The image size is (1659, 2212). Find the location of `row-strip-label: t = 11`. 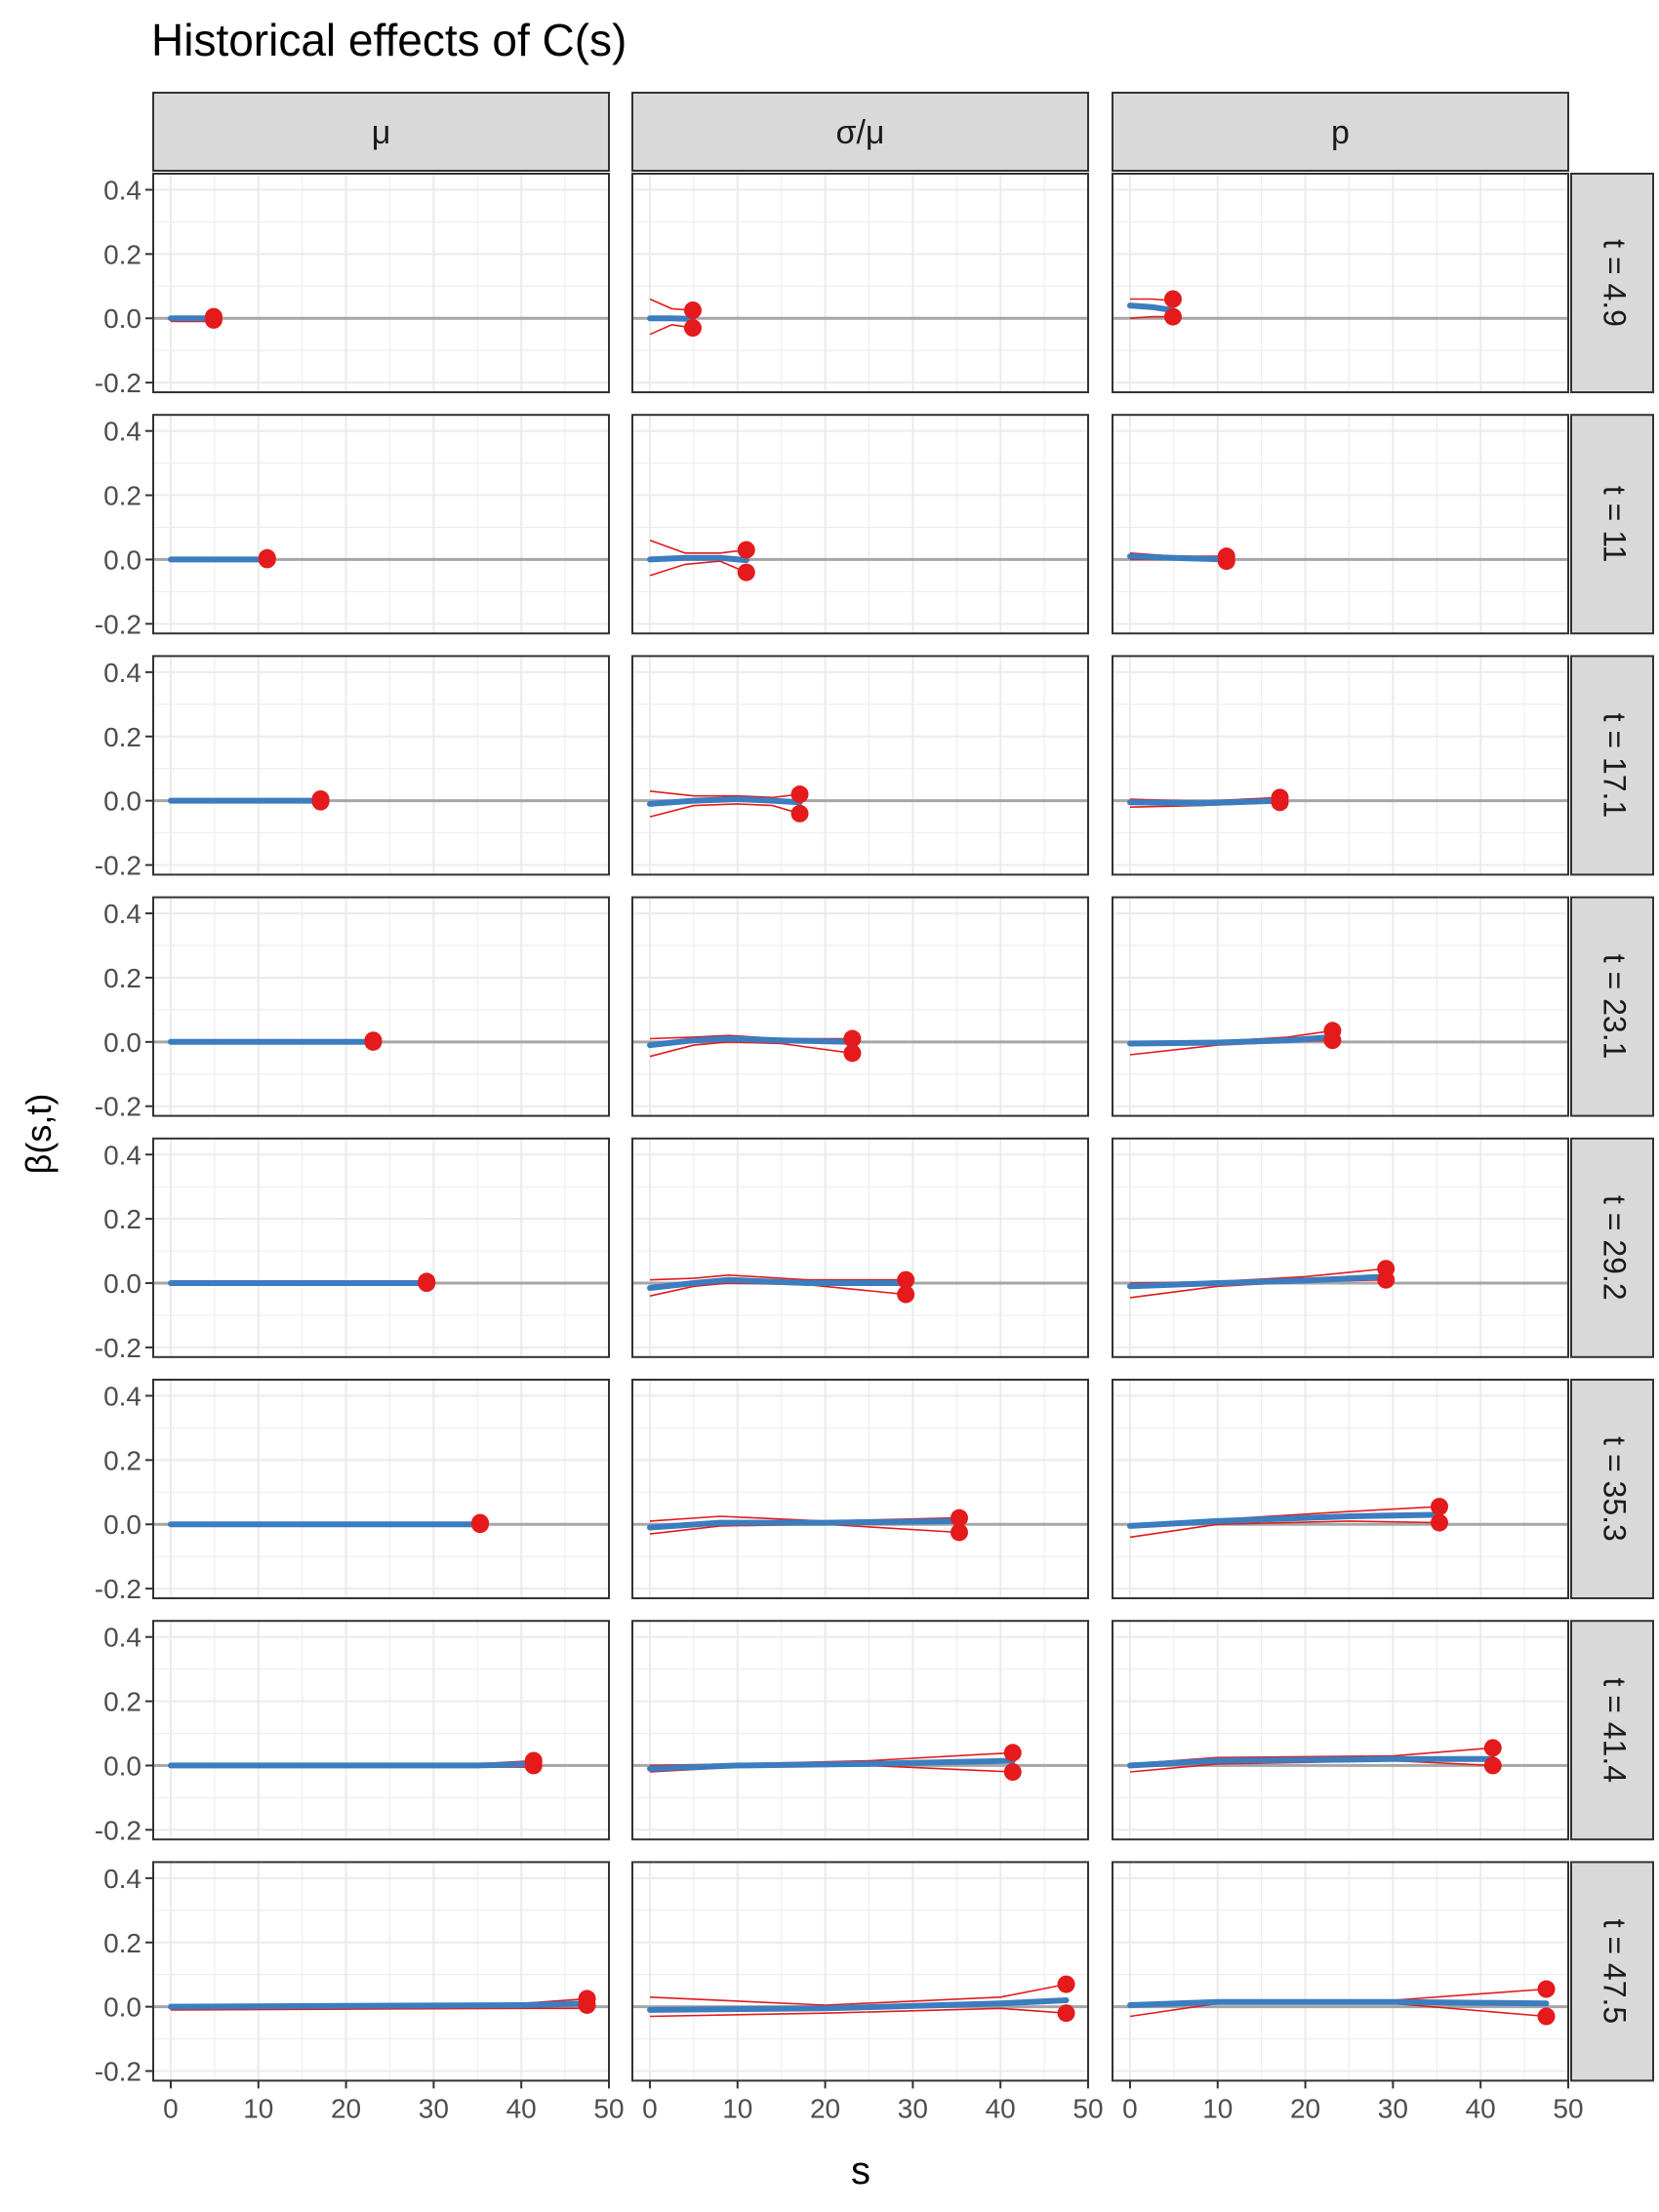

row-strip-label: t = 11 is located at coordinates (1615, 524).